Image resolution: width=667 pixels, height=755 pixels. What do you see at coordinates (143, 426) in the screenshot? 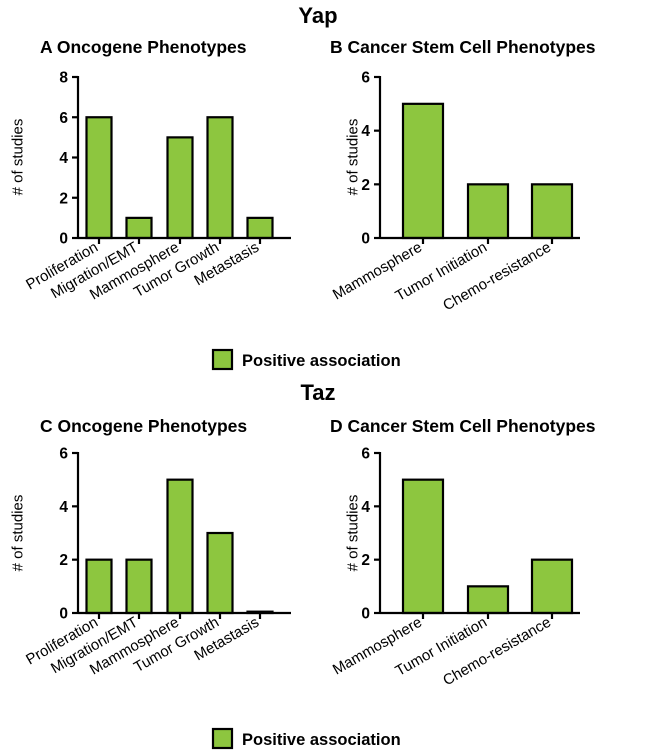
I see `panel-title-c: C Oncogene Phenotypes` at bounding box center [143, 426].